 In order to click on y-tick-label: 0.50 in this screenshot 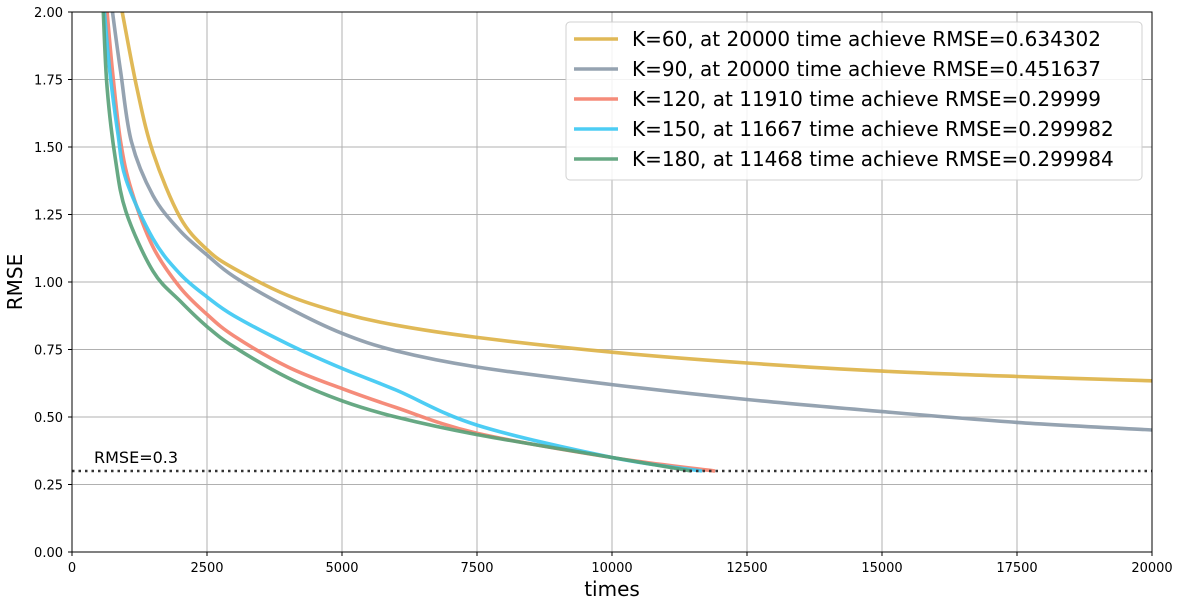, I will do `click(48, 418)`.